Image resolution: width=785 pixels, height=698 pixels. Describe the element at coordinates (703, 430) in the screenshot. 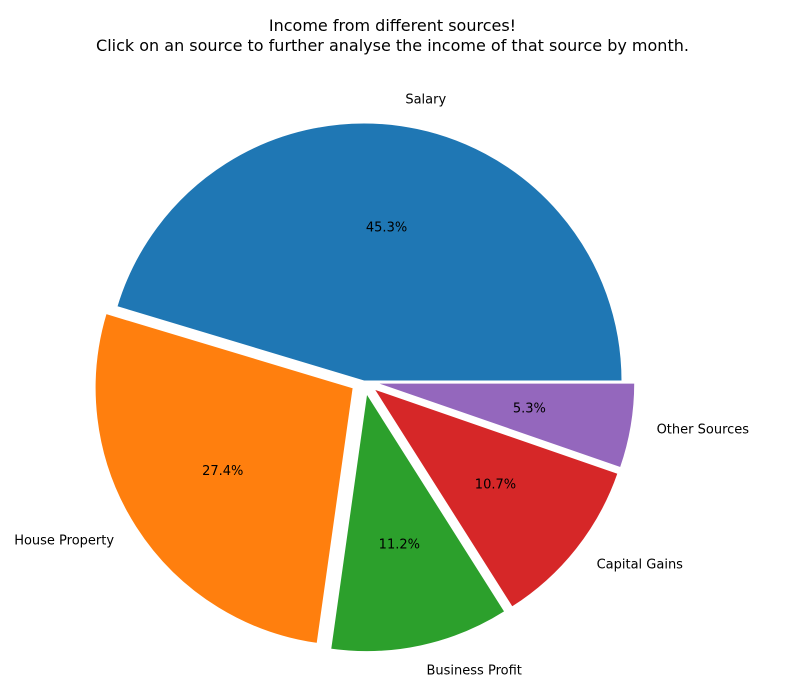

I see `pie-category-label-other-sources: Other Sources` at that location.